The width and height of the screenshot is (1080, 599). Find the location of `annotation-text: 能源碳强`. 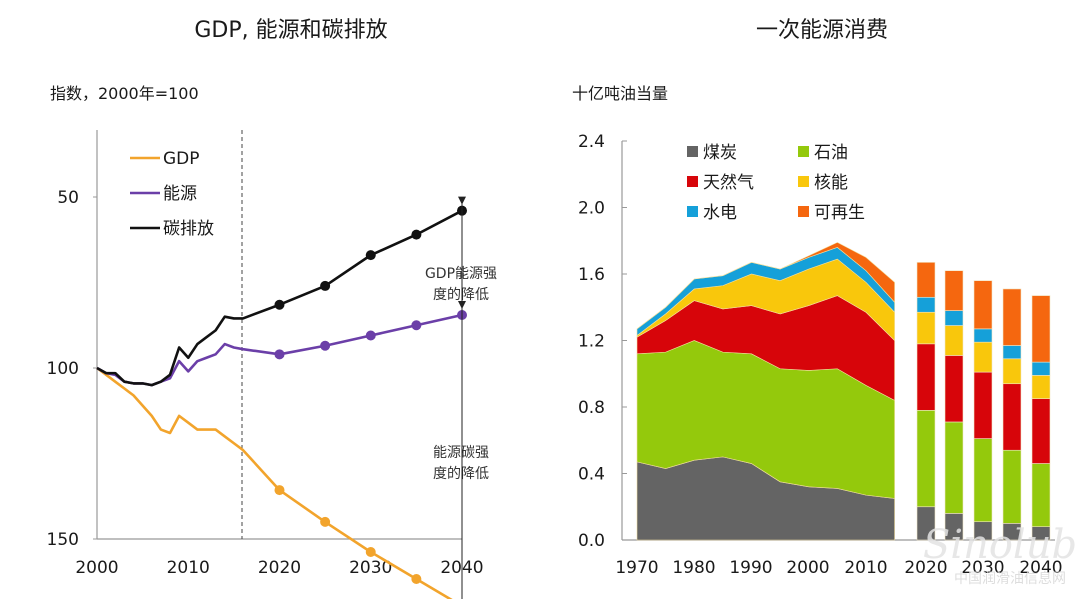

annotation-text: 能源碳强 is located at coordinates (461, 453).